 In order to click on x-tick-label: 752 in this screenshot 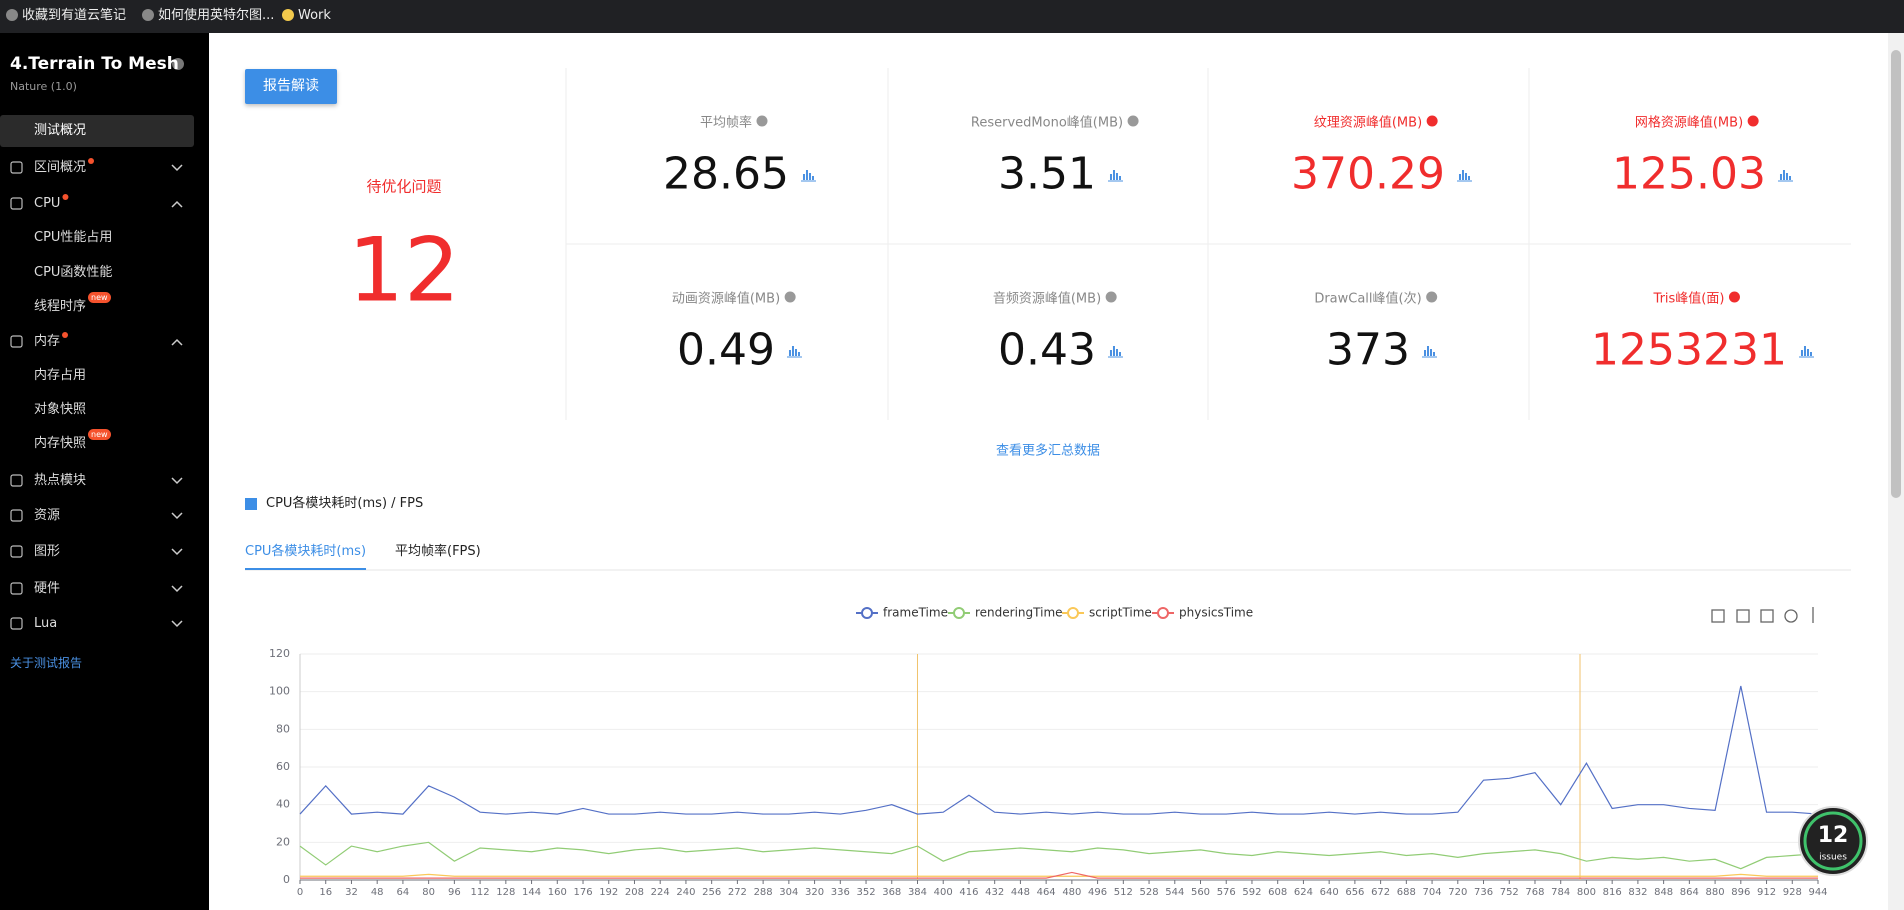, I will do `click(1509, 892)`.